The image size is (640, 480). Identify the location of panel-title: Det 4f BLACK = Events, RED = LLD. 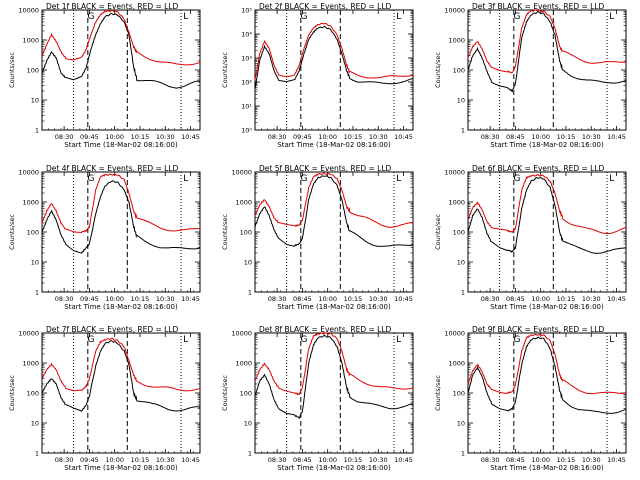
(112, 168).